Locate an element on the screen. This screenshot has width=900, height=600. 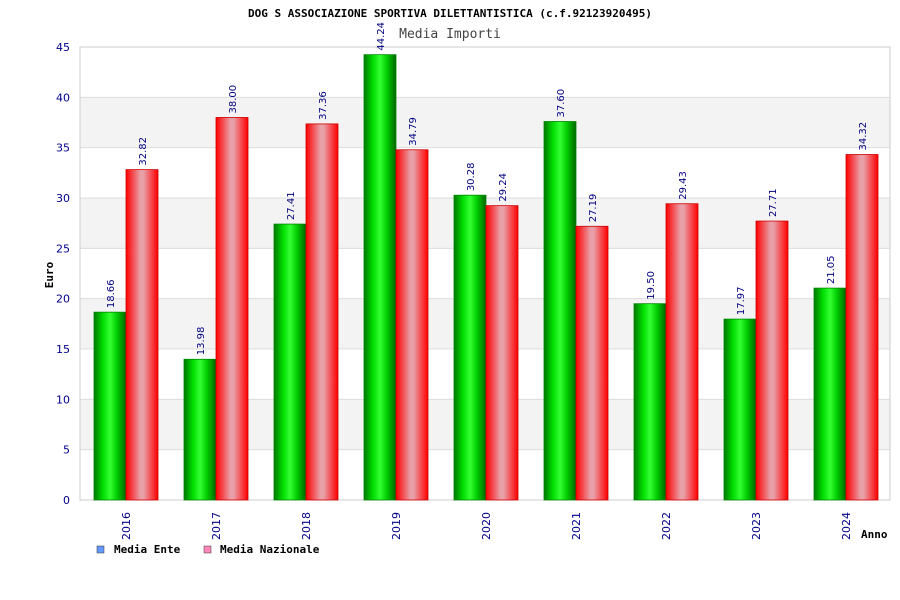
value-label-media-ente: 44.24 is located at coordinates (381, 36).